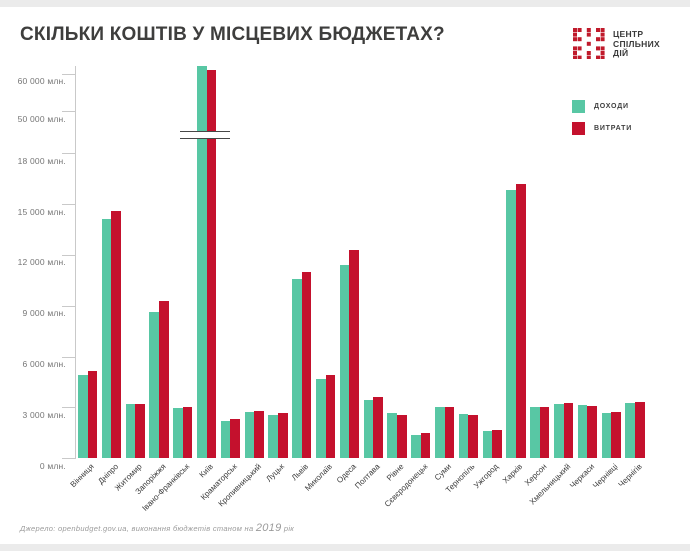  I want to click on x-axis-category-text: Черкаси, so click(581, 476).